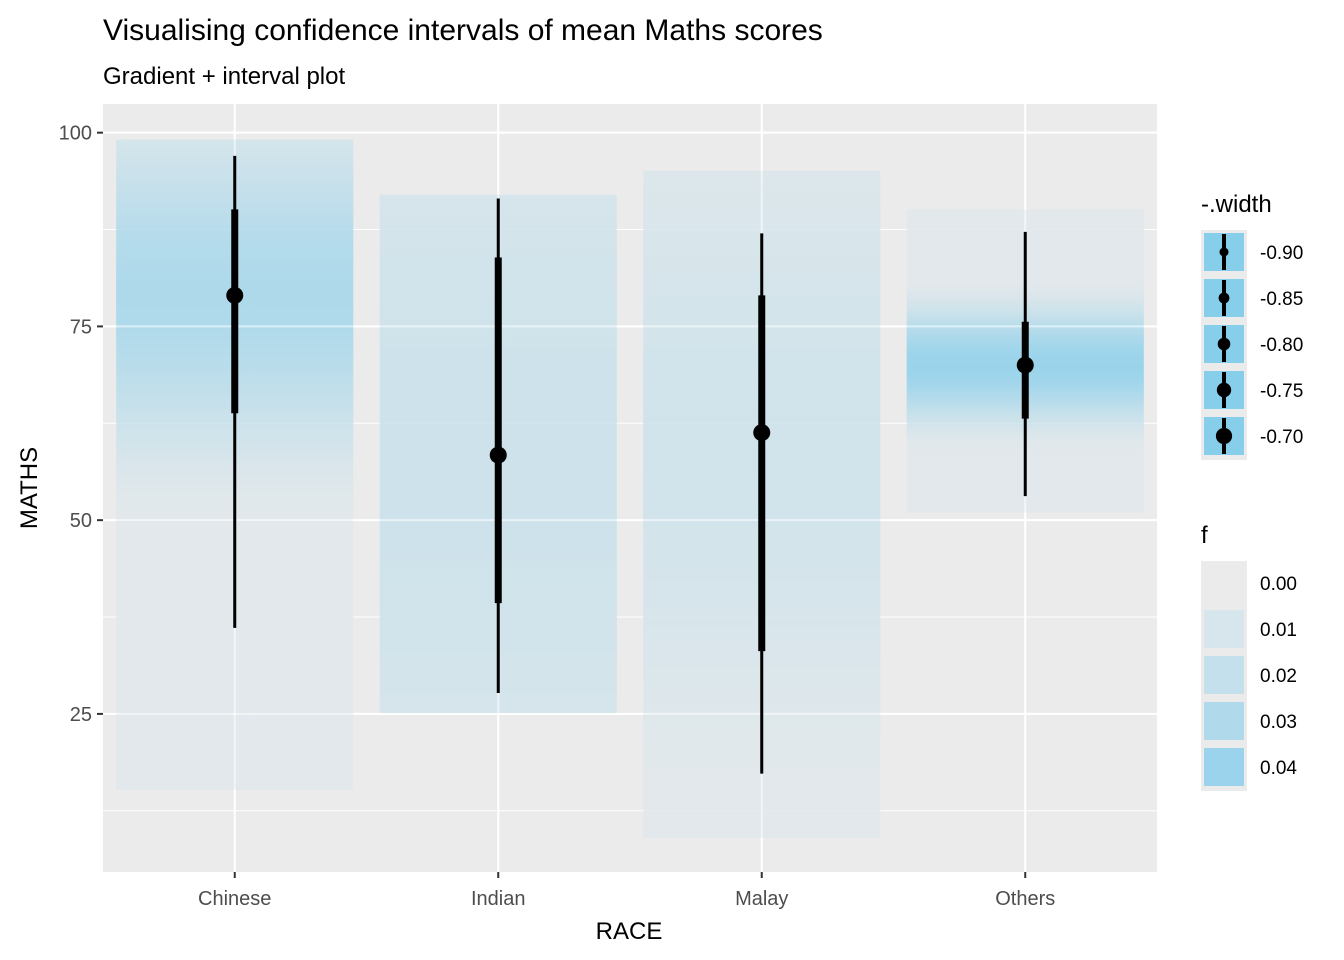 This screenshot has width=1344, height=960. I want to click on x-axis: Chinese Indian Malay Others, so click(626, 891).